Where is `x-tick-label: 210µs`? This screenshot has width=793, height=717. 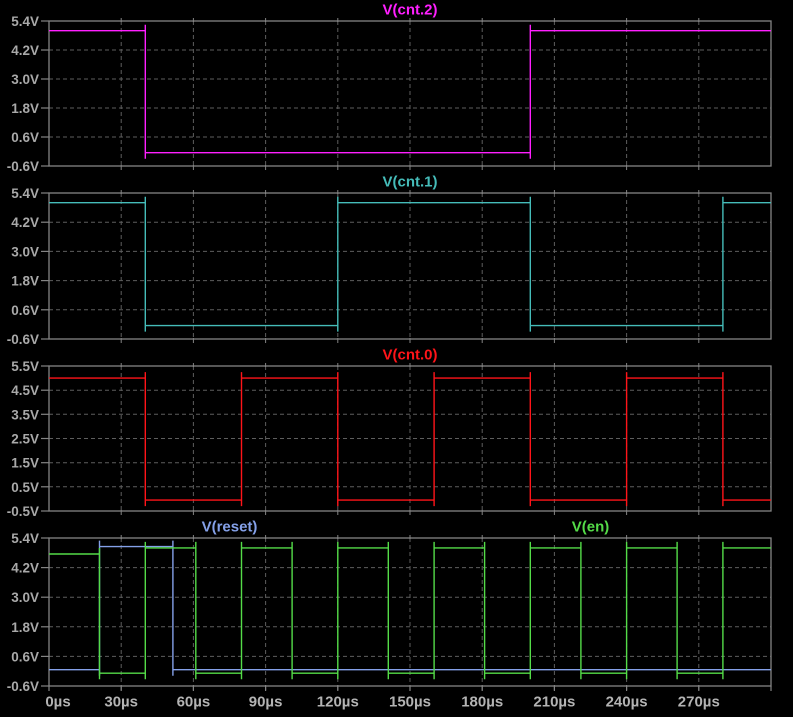 x-tick-label: 210µs is located at coordinates (554, 702).